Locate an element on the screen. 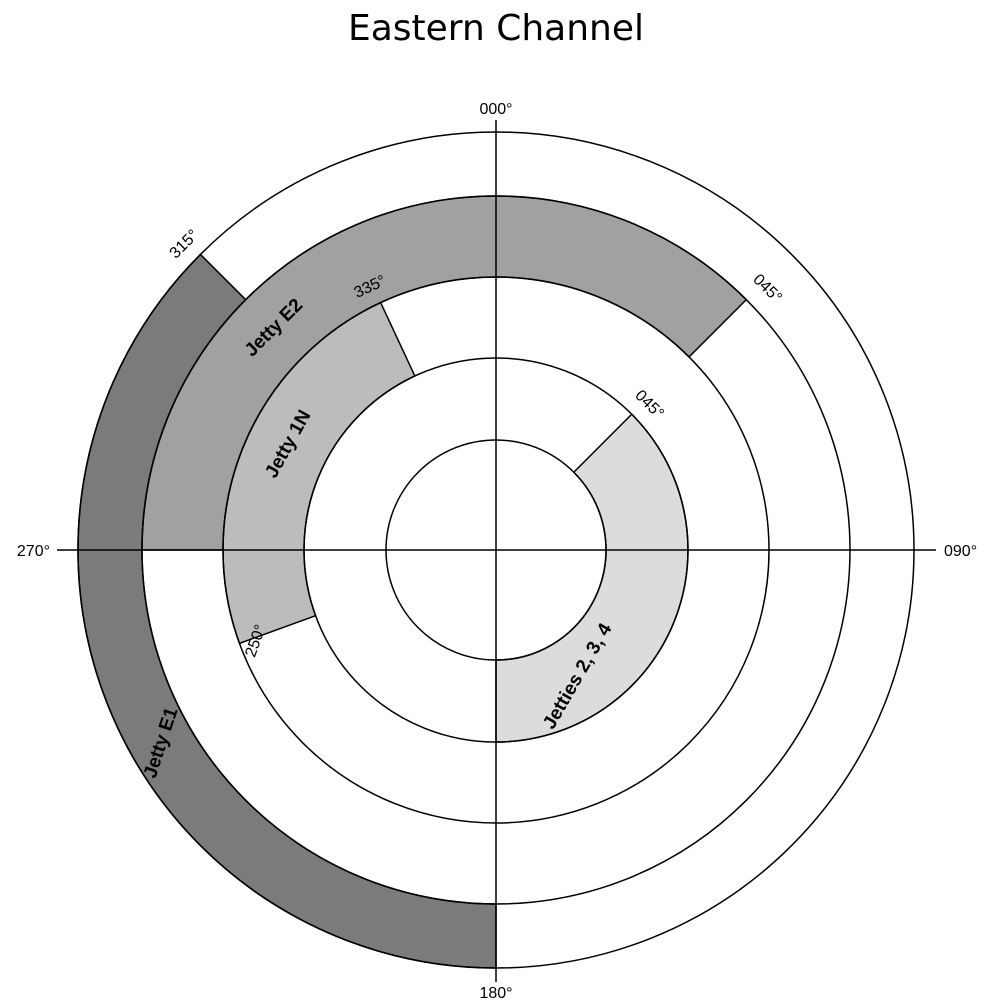 Image resolution: width=992 pixels, height=1003 pixels. boundary-label-315: 315° is located at coordinates (184, 244).